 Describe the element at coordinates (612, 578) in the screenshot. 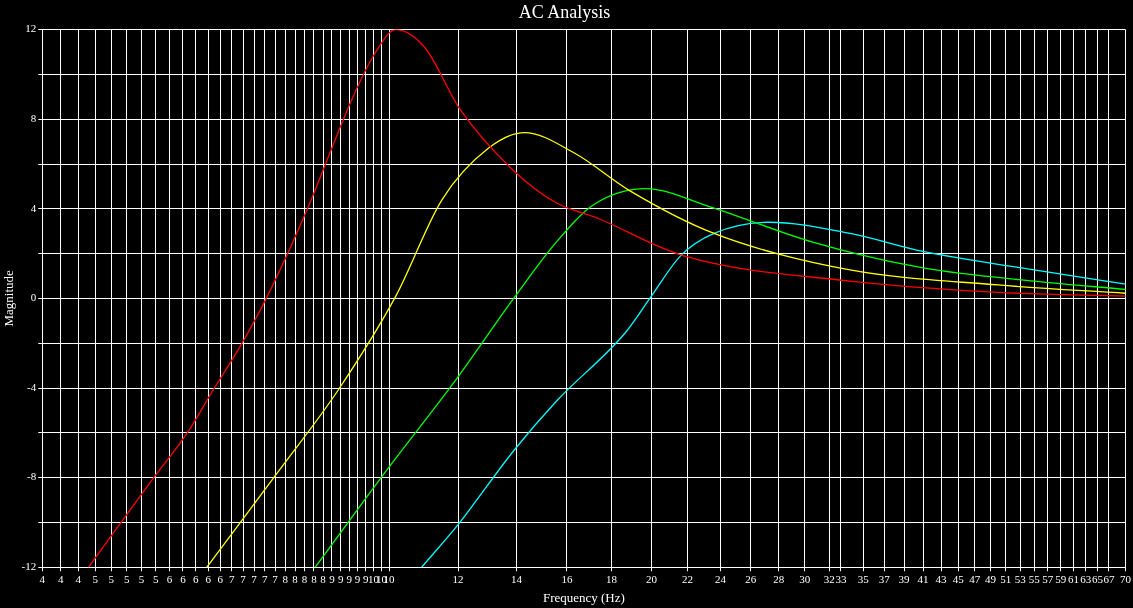

I see `x-tick-label: 18` at that location.